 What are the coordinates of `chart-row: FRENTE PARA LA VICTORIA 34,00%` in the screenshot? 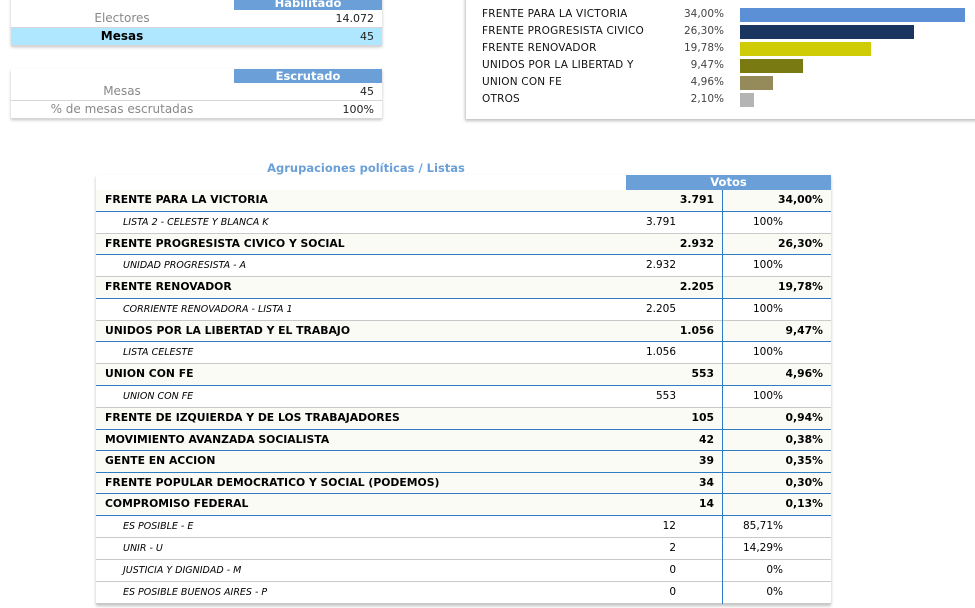 It's located at (720, 14).